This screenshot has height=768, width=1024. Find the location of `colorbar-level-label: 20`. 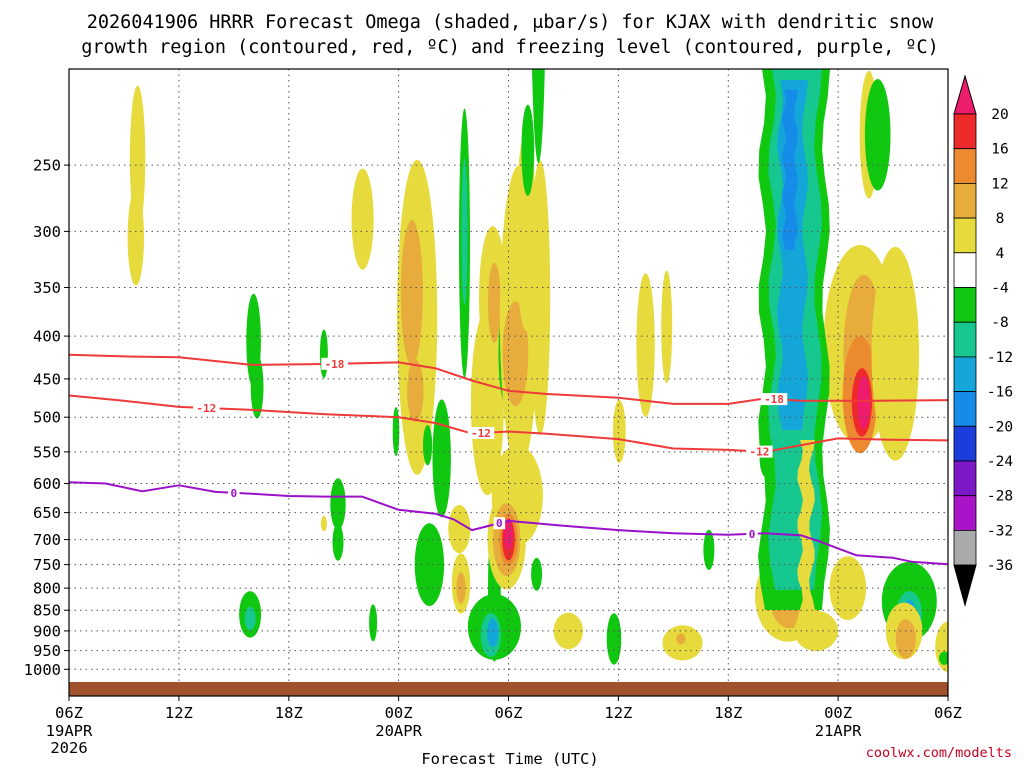

colorbar-level-label: 20 is located at coordinates (999, 115).